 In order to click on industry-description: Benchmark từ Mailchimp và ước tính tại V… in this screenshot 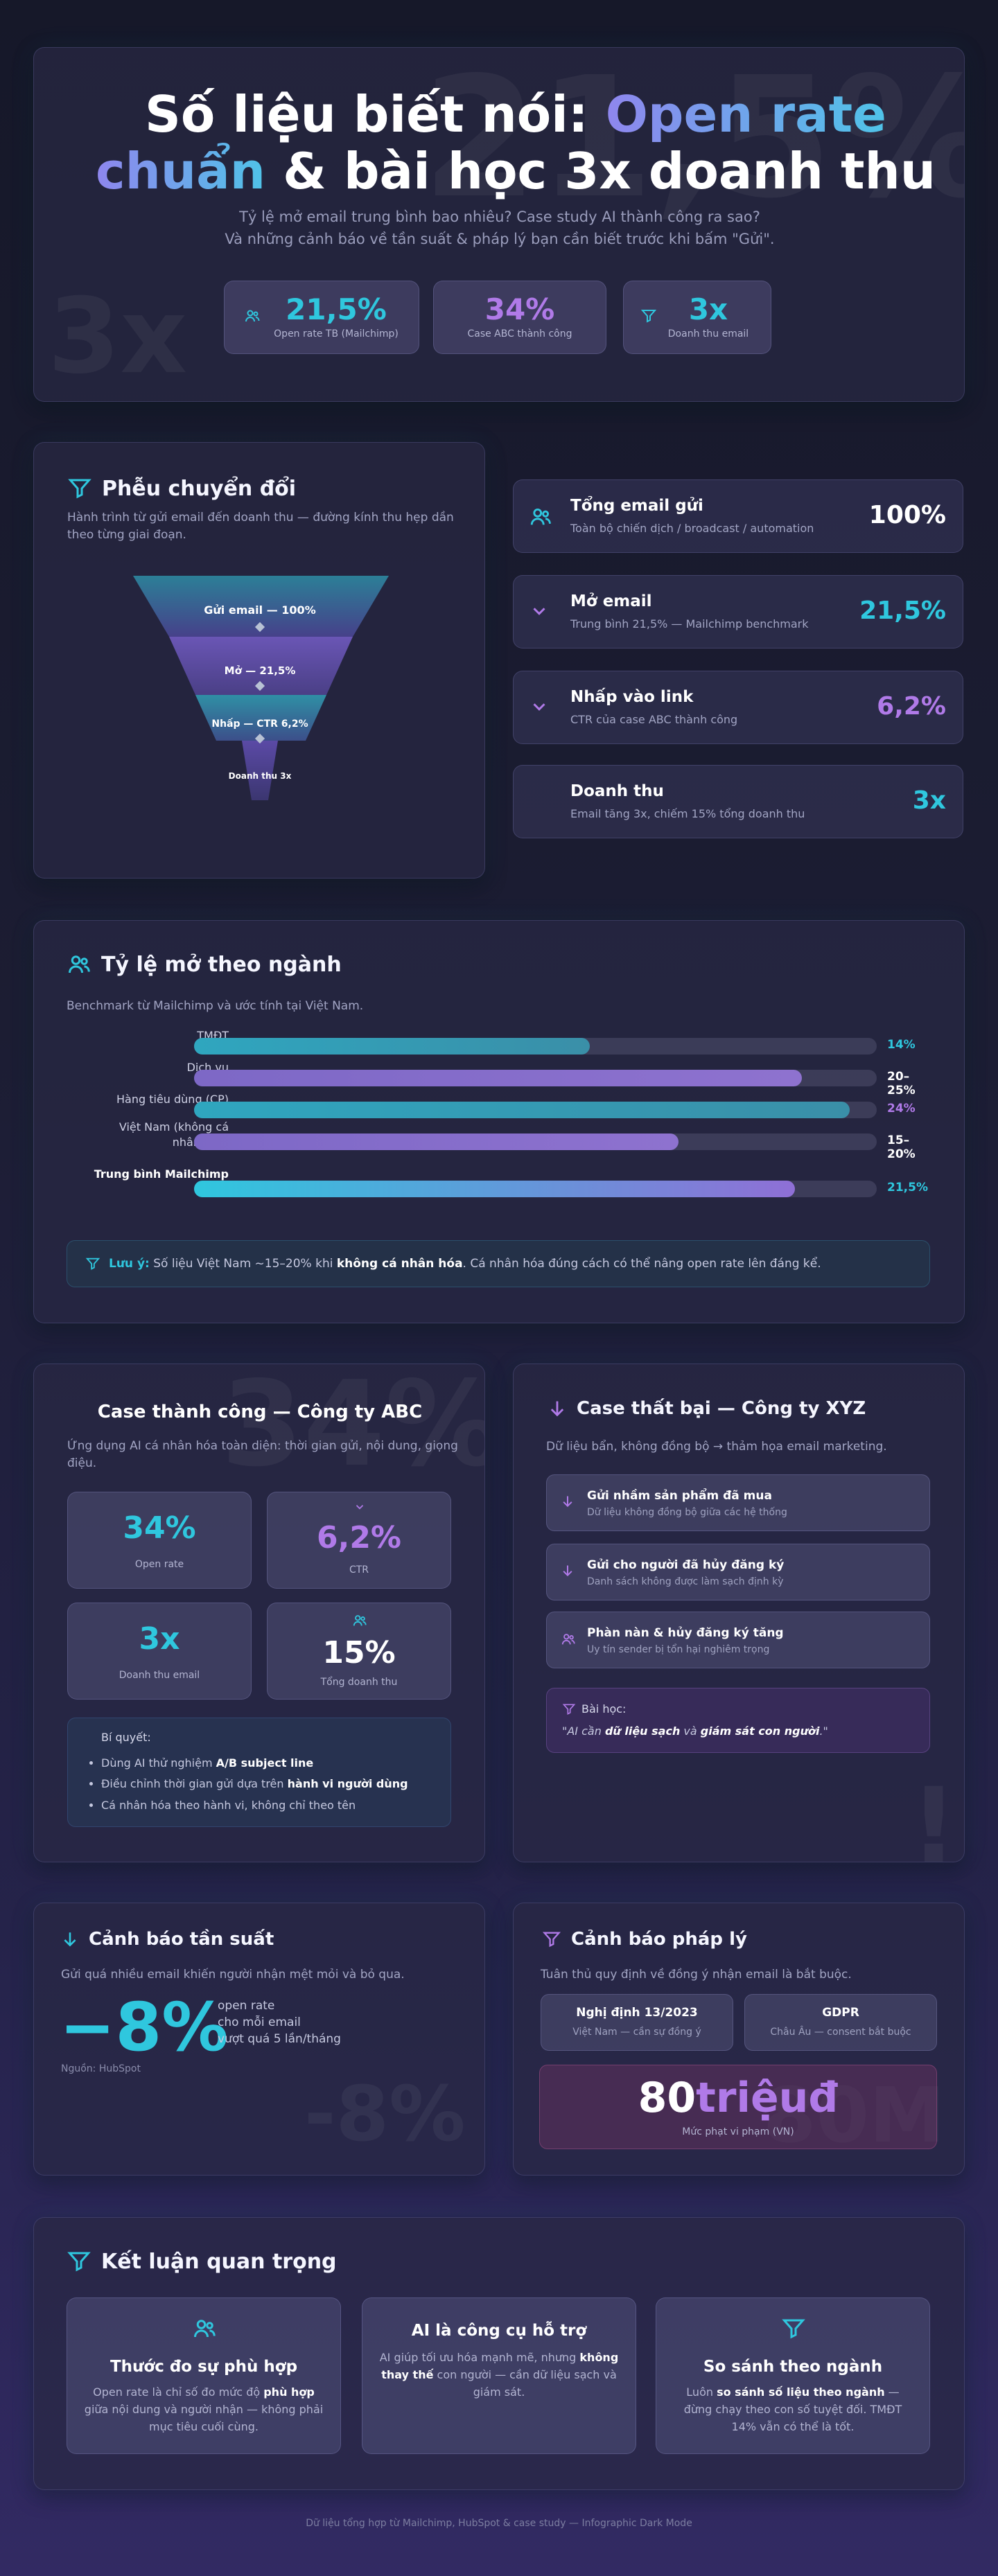, I will do `click(216, 1006)`.